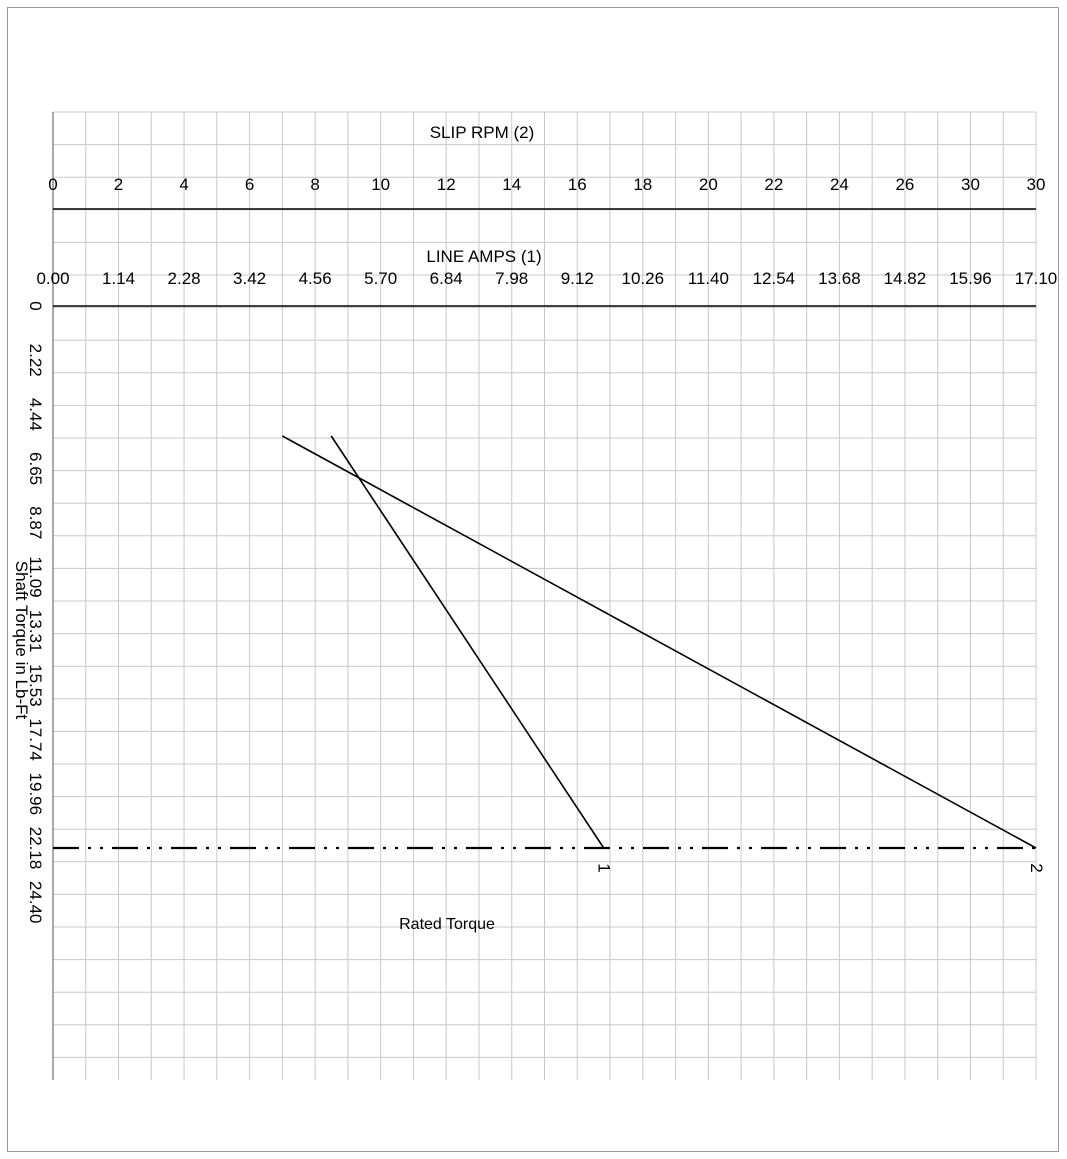 This screenshot has height=1159, width=1067. What do you see at coordinates (380, 184) in the screenshot?
I see `slip-tick-label: 10` at bounding box center [380, 184].